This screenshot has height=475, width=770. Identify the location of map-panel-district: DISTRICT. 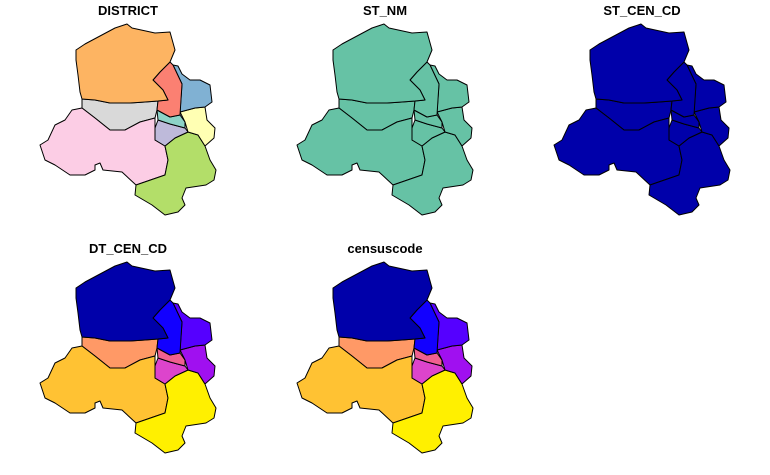
(128, 109).